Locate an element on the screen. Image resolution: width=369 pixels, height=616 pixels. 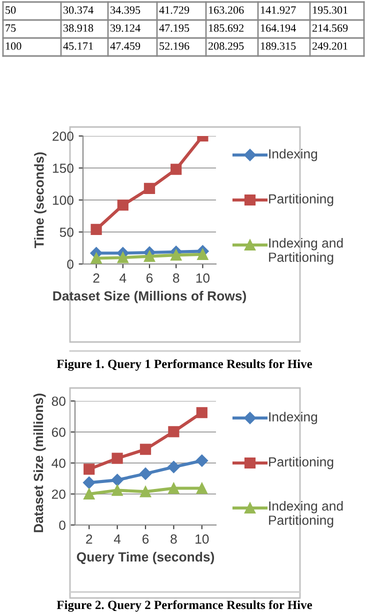
text: 164.194 is located at coordinates (278, 28).